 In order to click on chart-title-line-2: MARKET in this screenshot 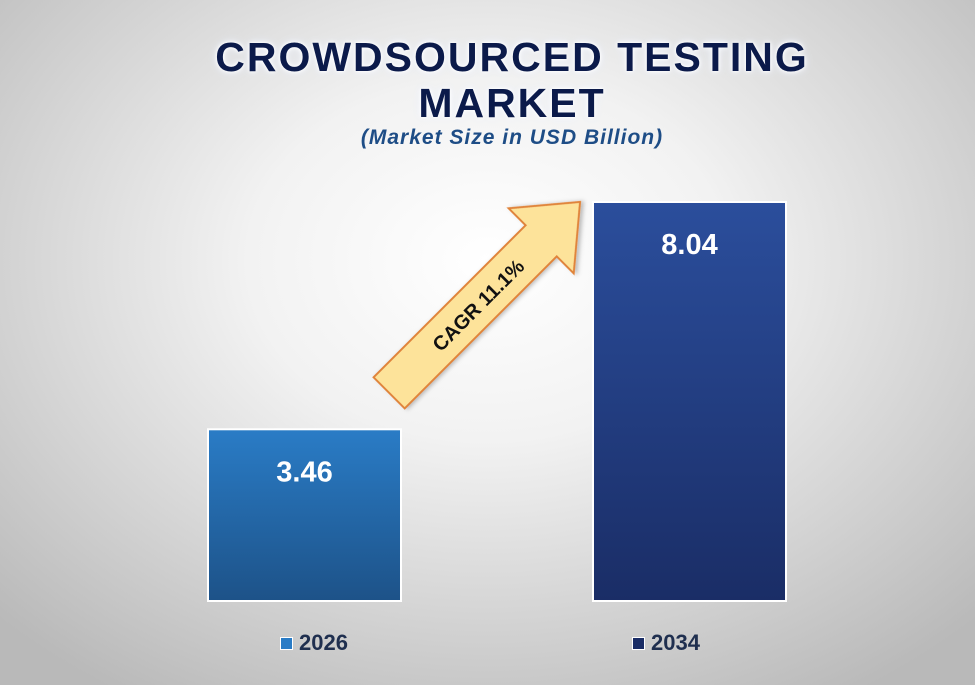, I will do `click(512, 103)`.